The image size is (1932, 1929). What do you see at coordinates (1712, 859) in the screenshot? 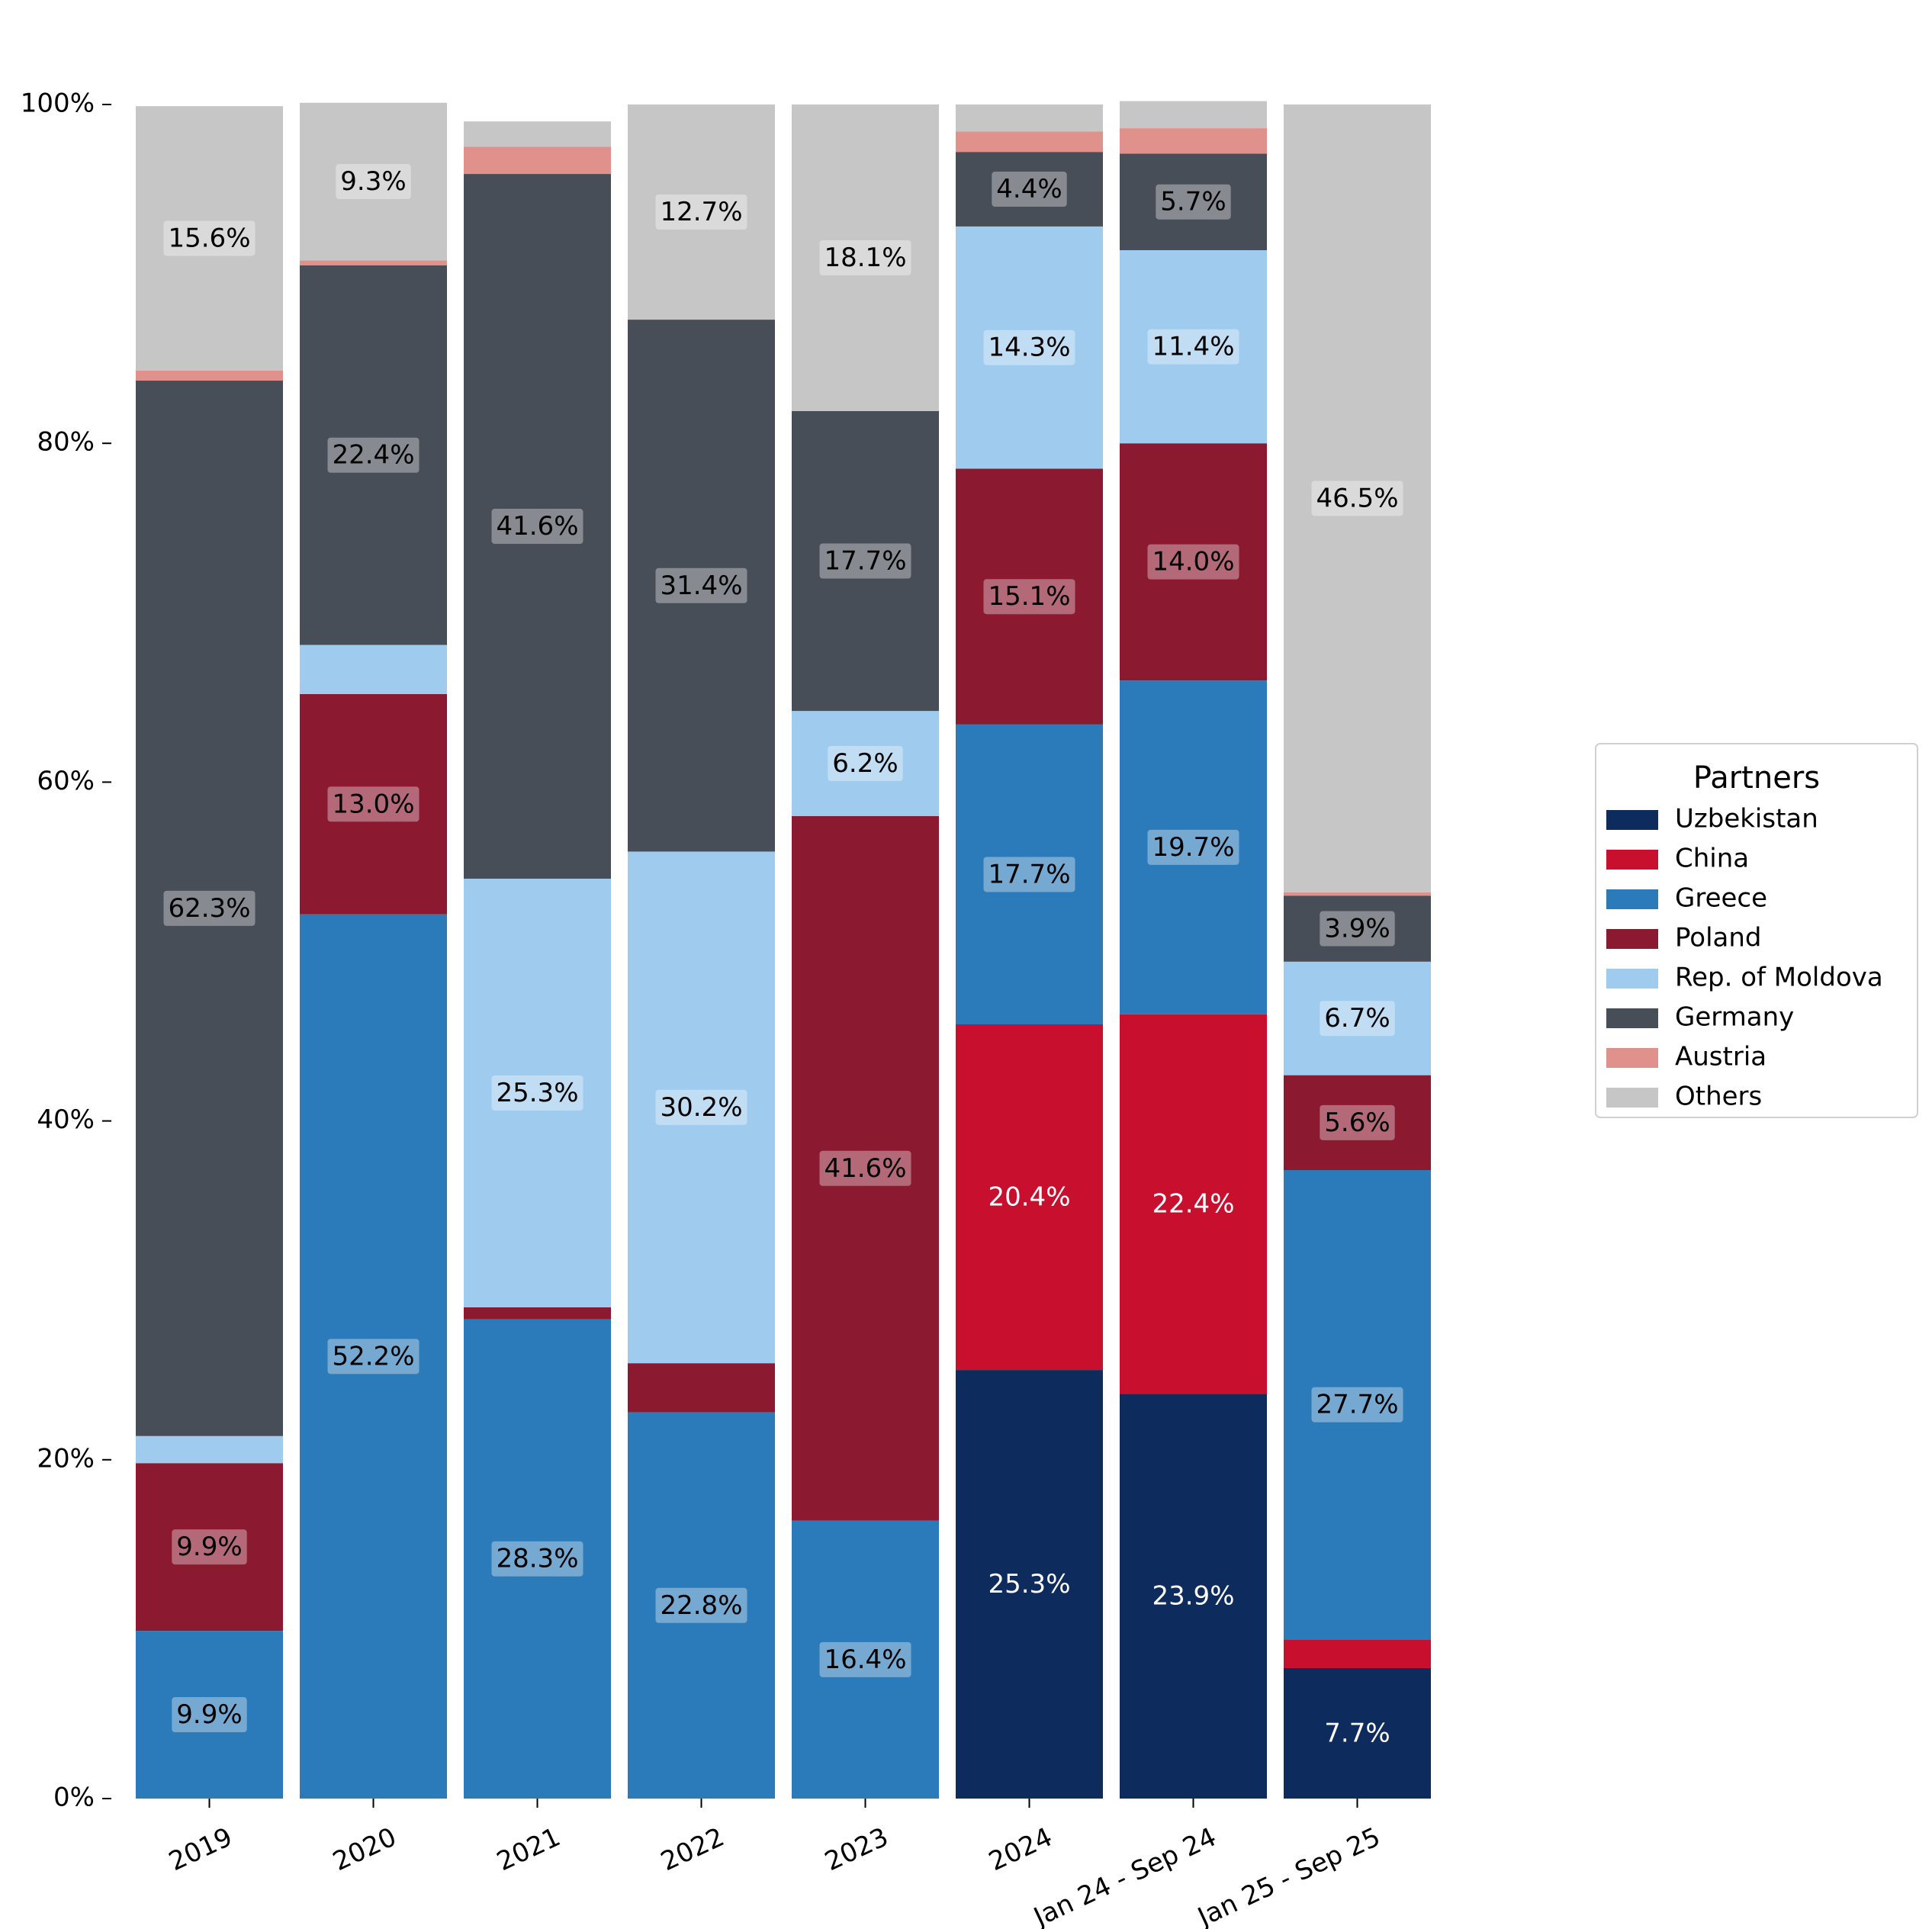
I see `legend-label: China` at bounding box center [1712, 859].